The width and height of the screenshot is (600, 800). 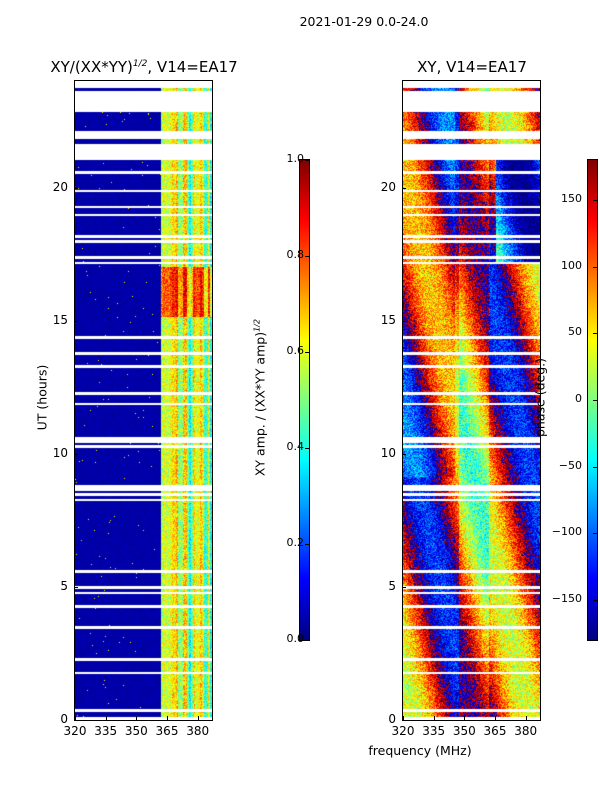 I want to click on phase-colorbar-gradient, so click(x=592, y=400).